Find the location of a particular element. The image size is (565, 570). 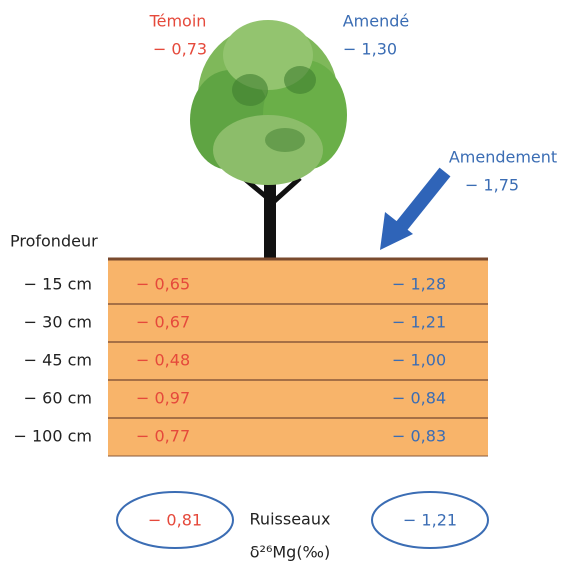

amende-value: − 1,30 is located at coordinates (370, 49).